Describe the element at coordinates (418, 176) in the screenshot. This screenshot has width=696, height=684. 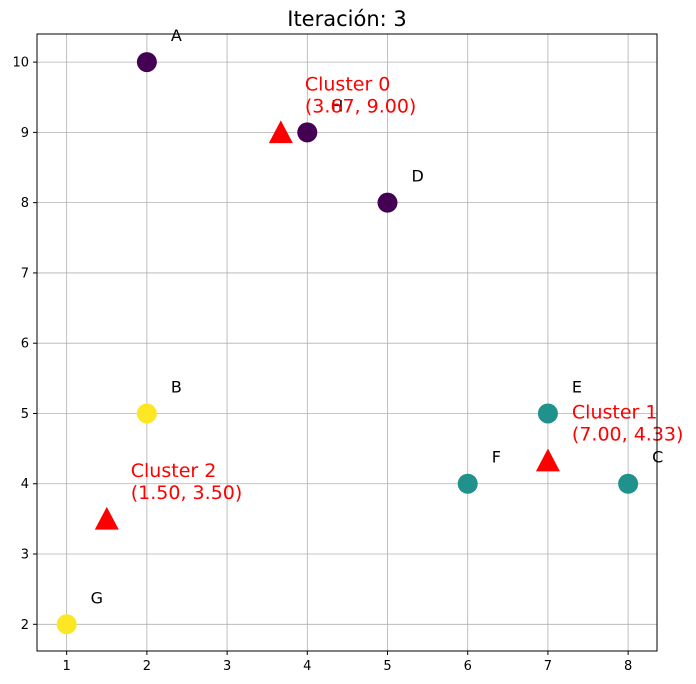
I see `point-label: D` at that location.